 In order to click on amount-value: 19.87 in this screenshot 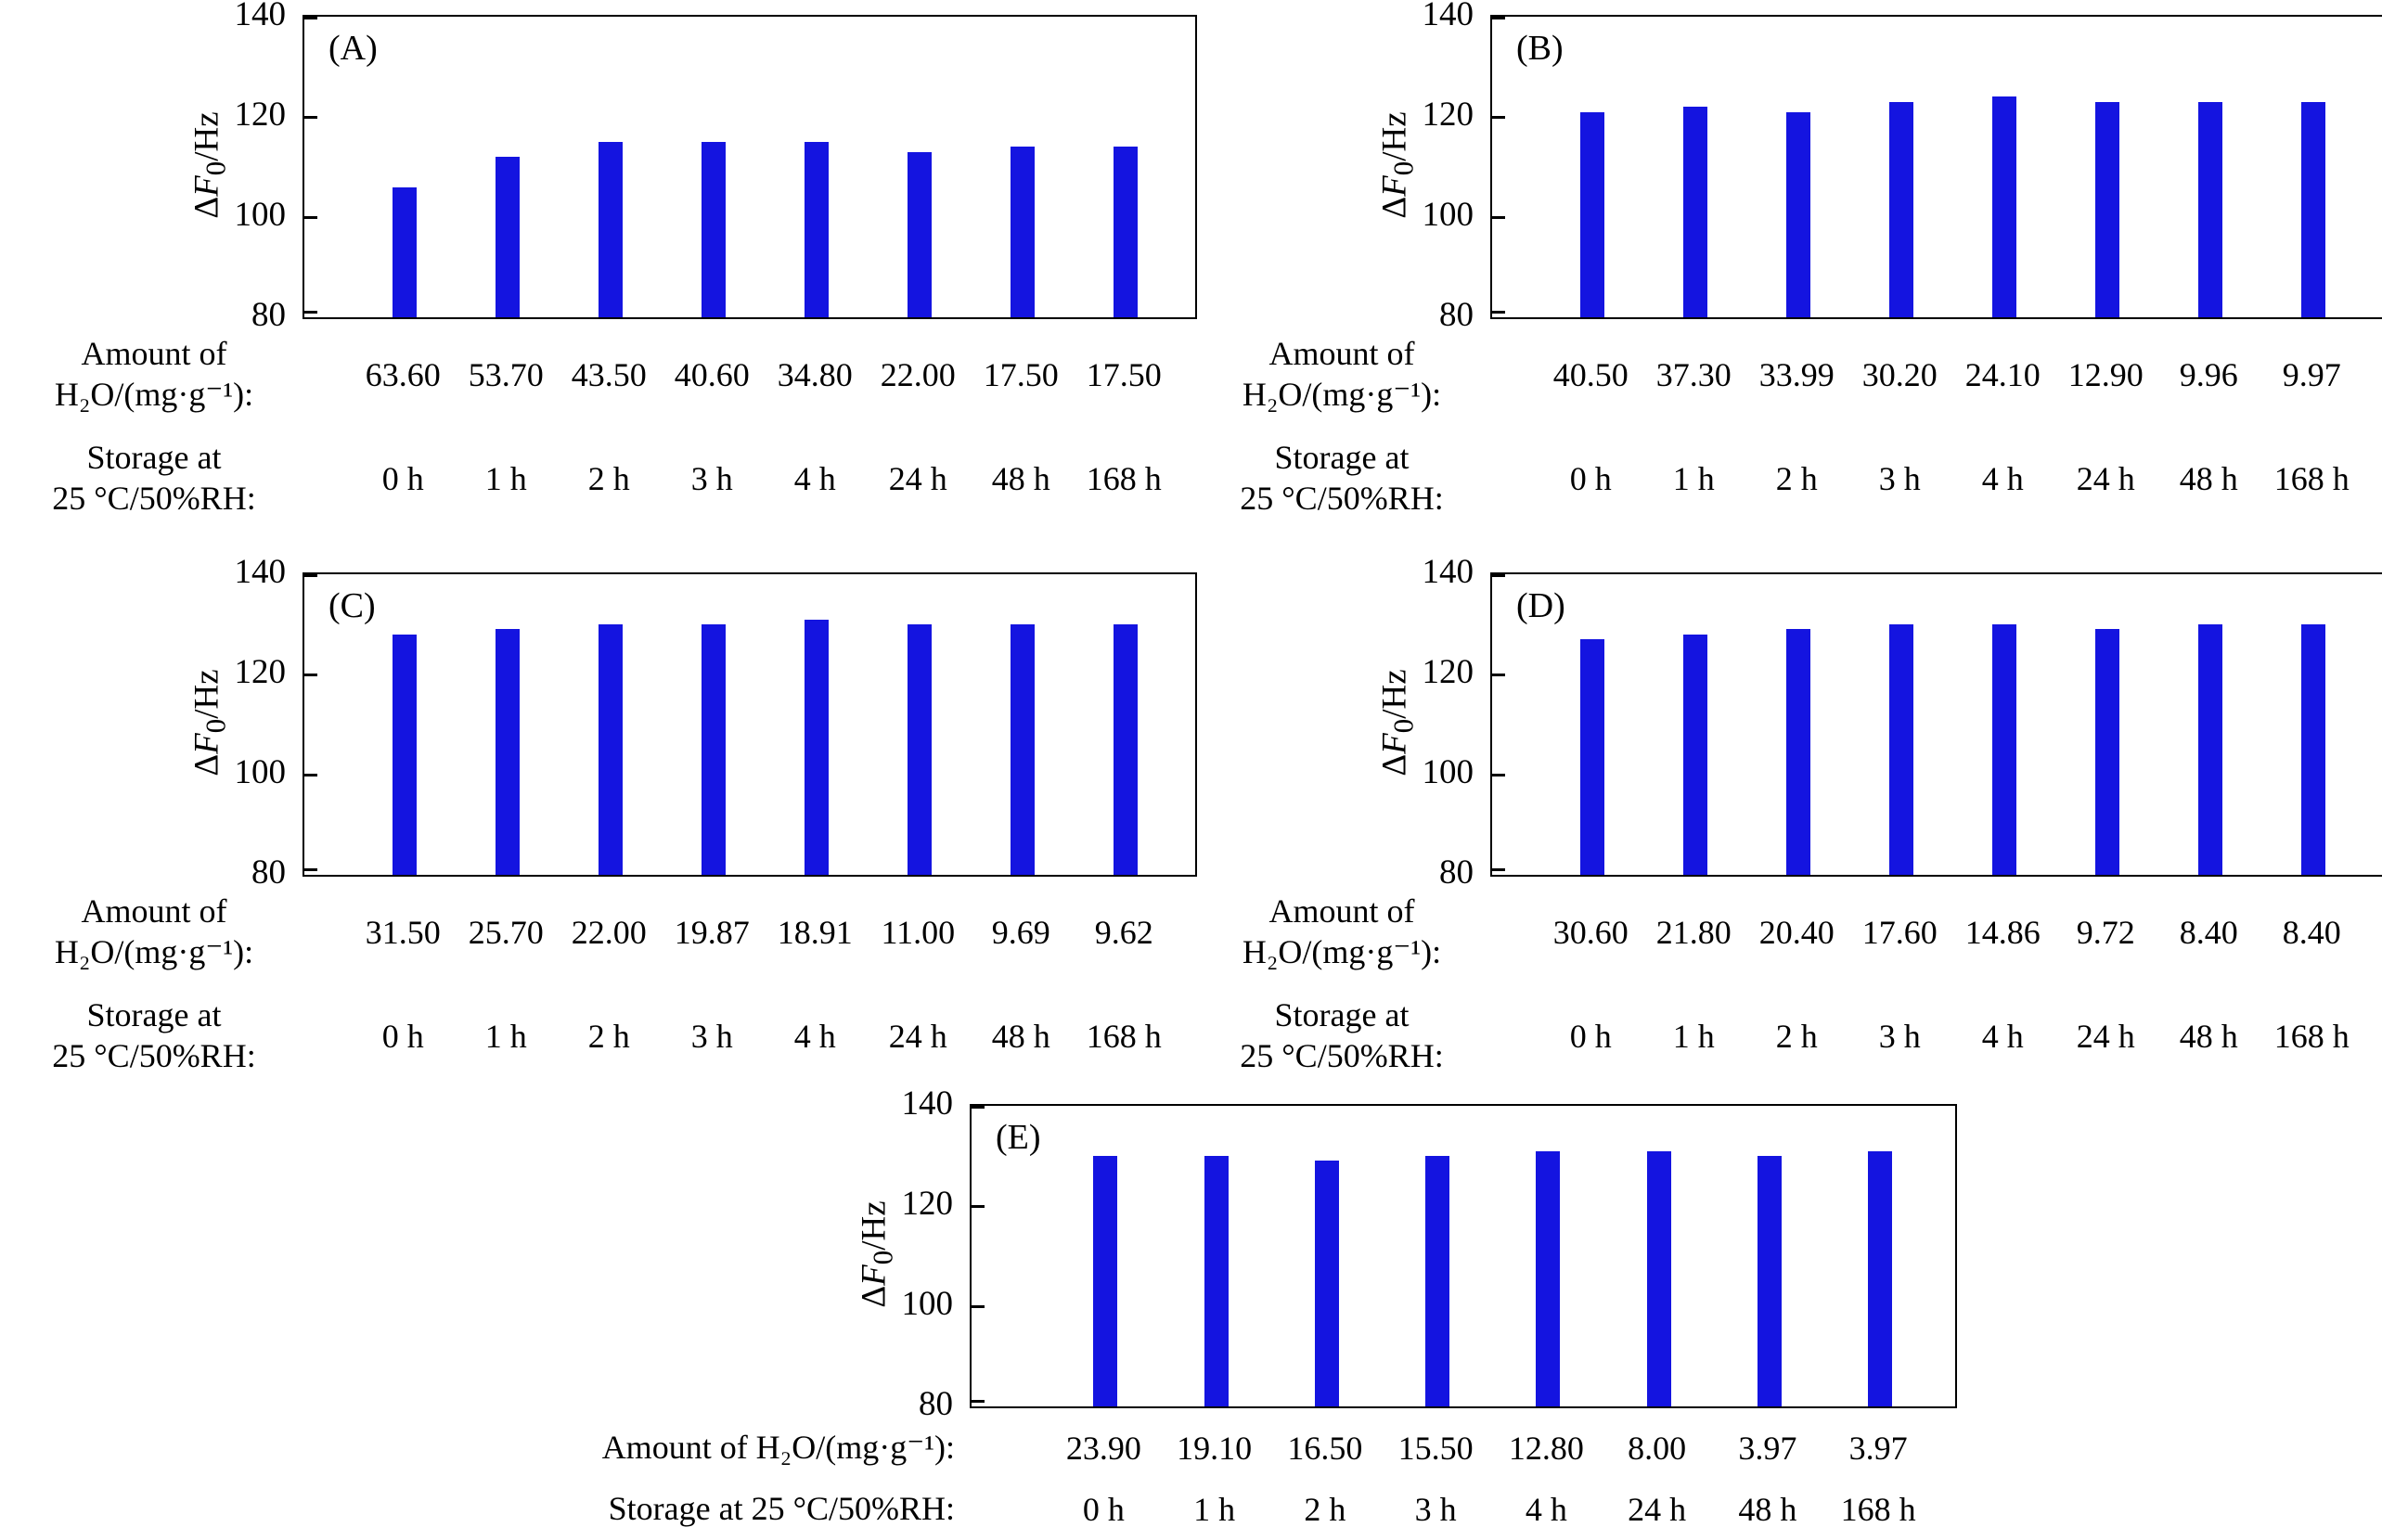, I will do `click(712, 932)`.